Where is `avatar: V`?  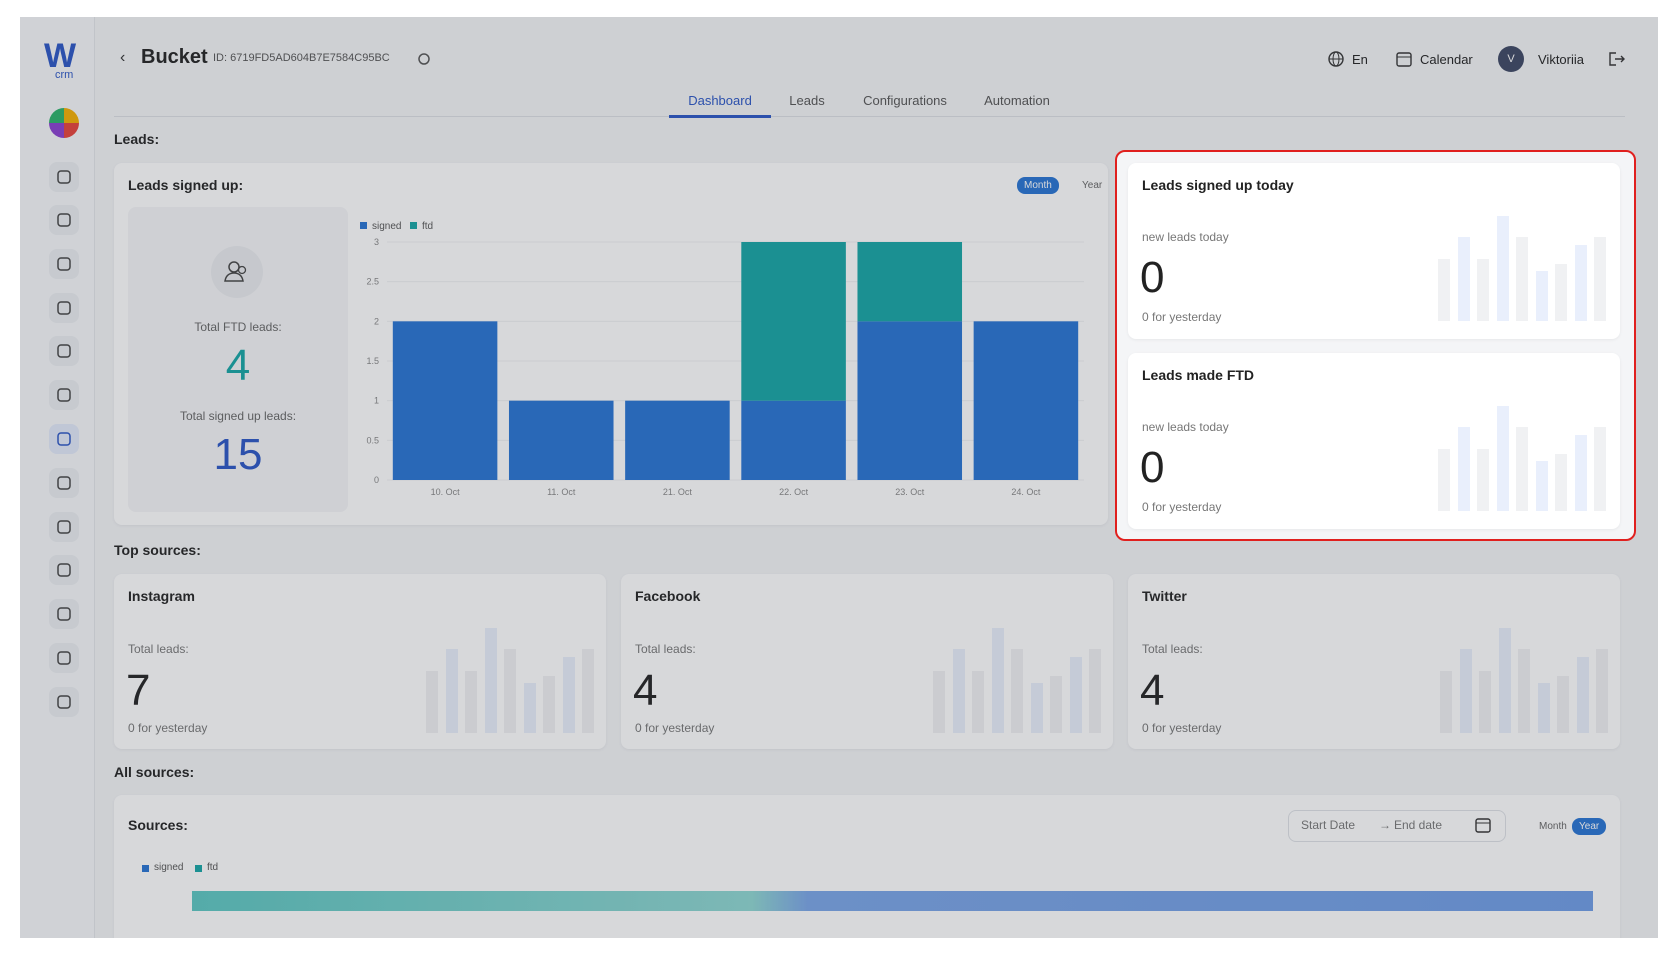
avatar: V is located at coordinates (1511, 59).